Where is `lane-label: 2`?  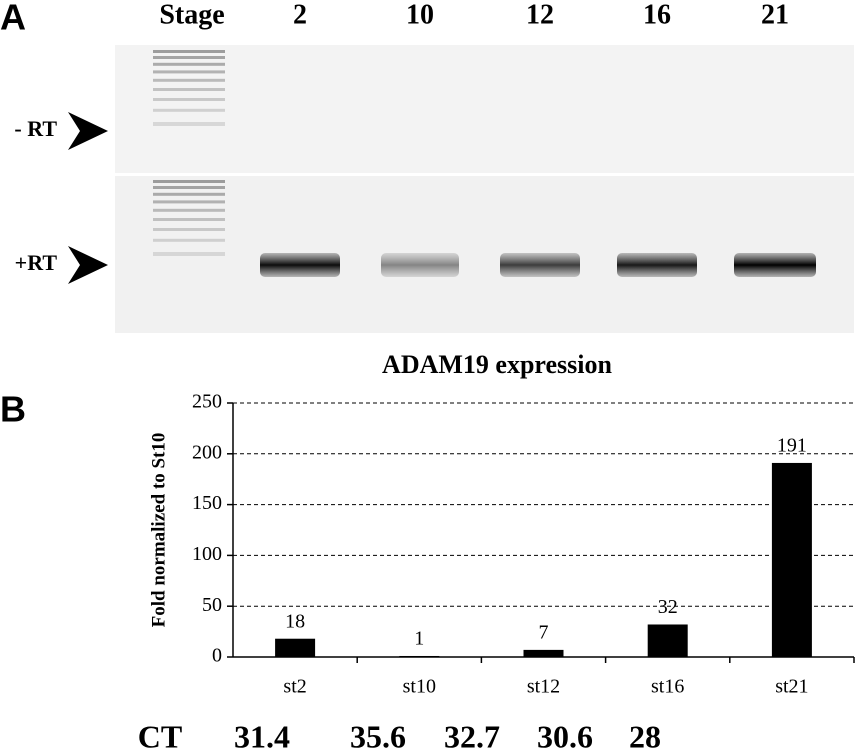 lane-label: 2 is located at coordinates (300, 15).